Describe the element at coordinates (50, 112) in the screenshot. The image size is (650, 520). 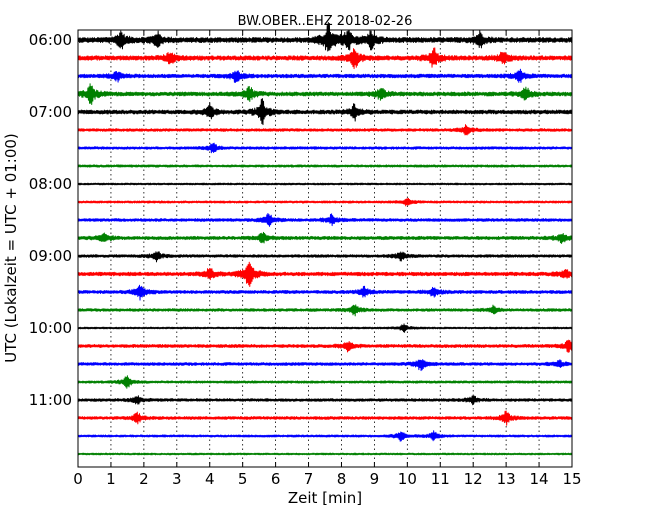
I see `y-tick-label: 07:00` at that location.